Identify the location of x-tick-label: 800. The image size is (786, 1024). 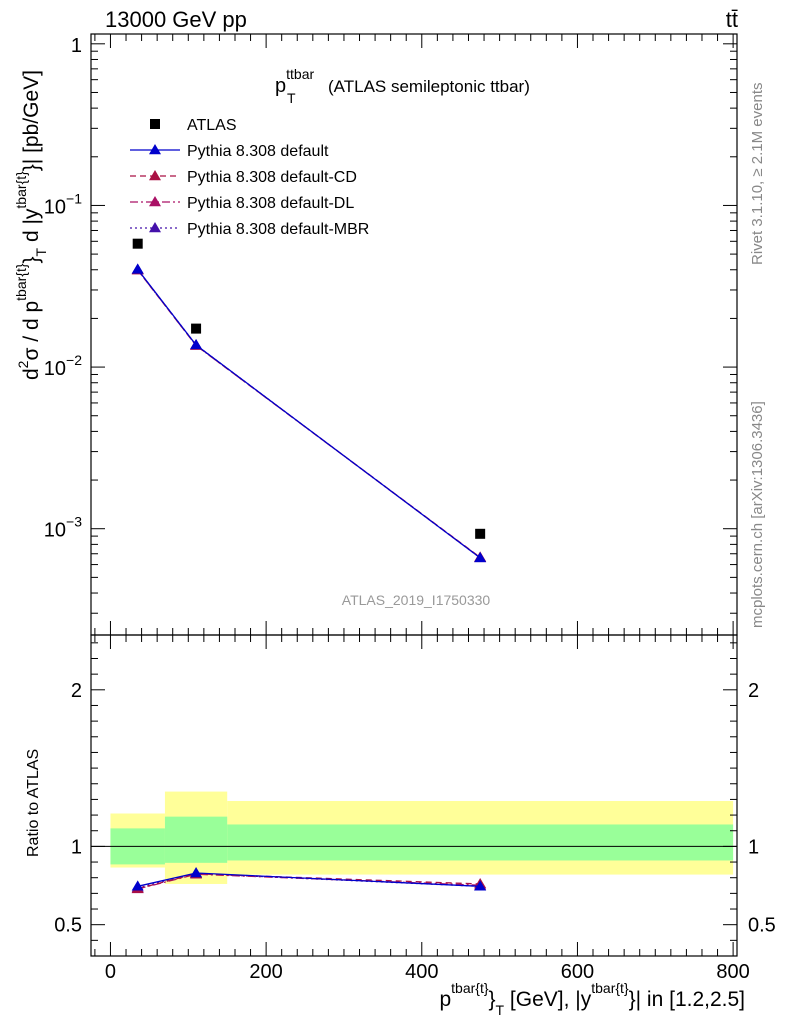
(732, 972).